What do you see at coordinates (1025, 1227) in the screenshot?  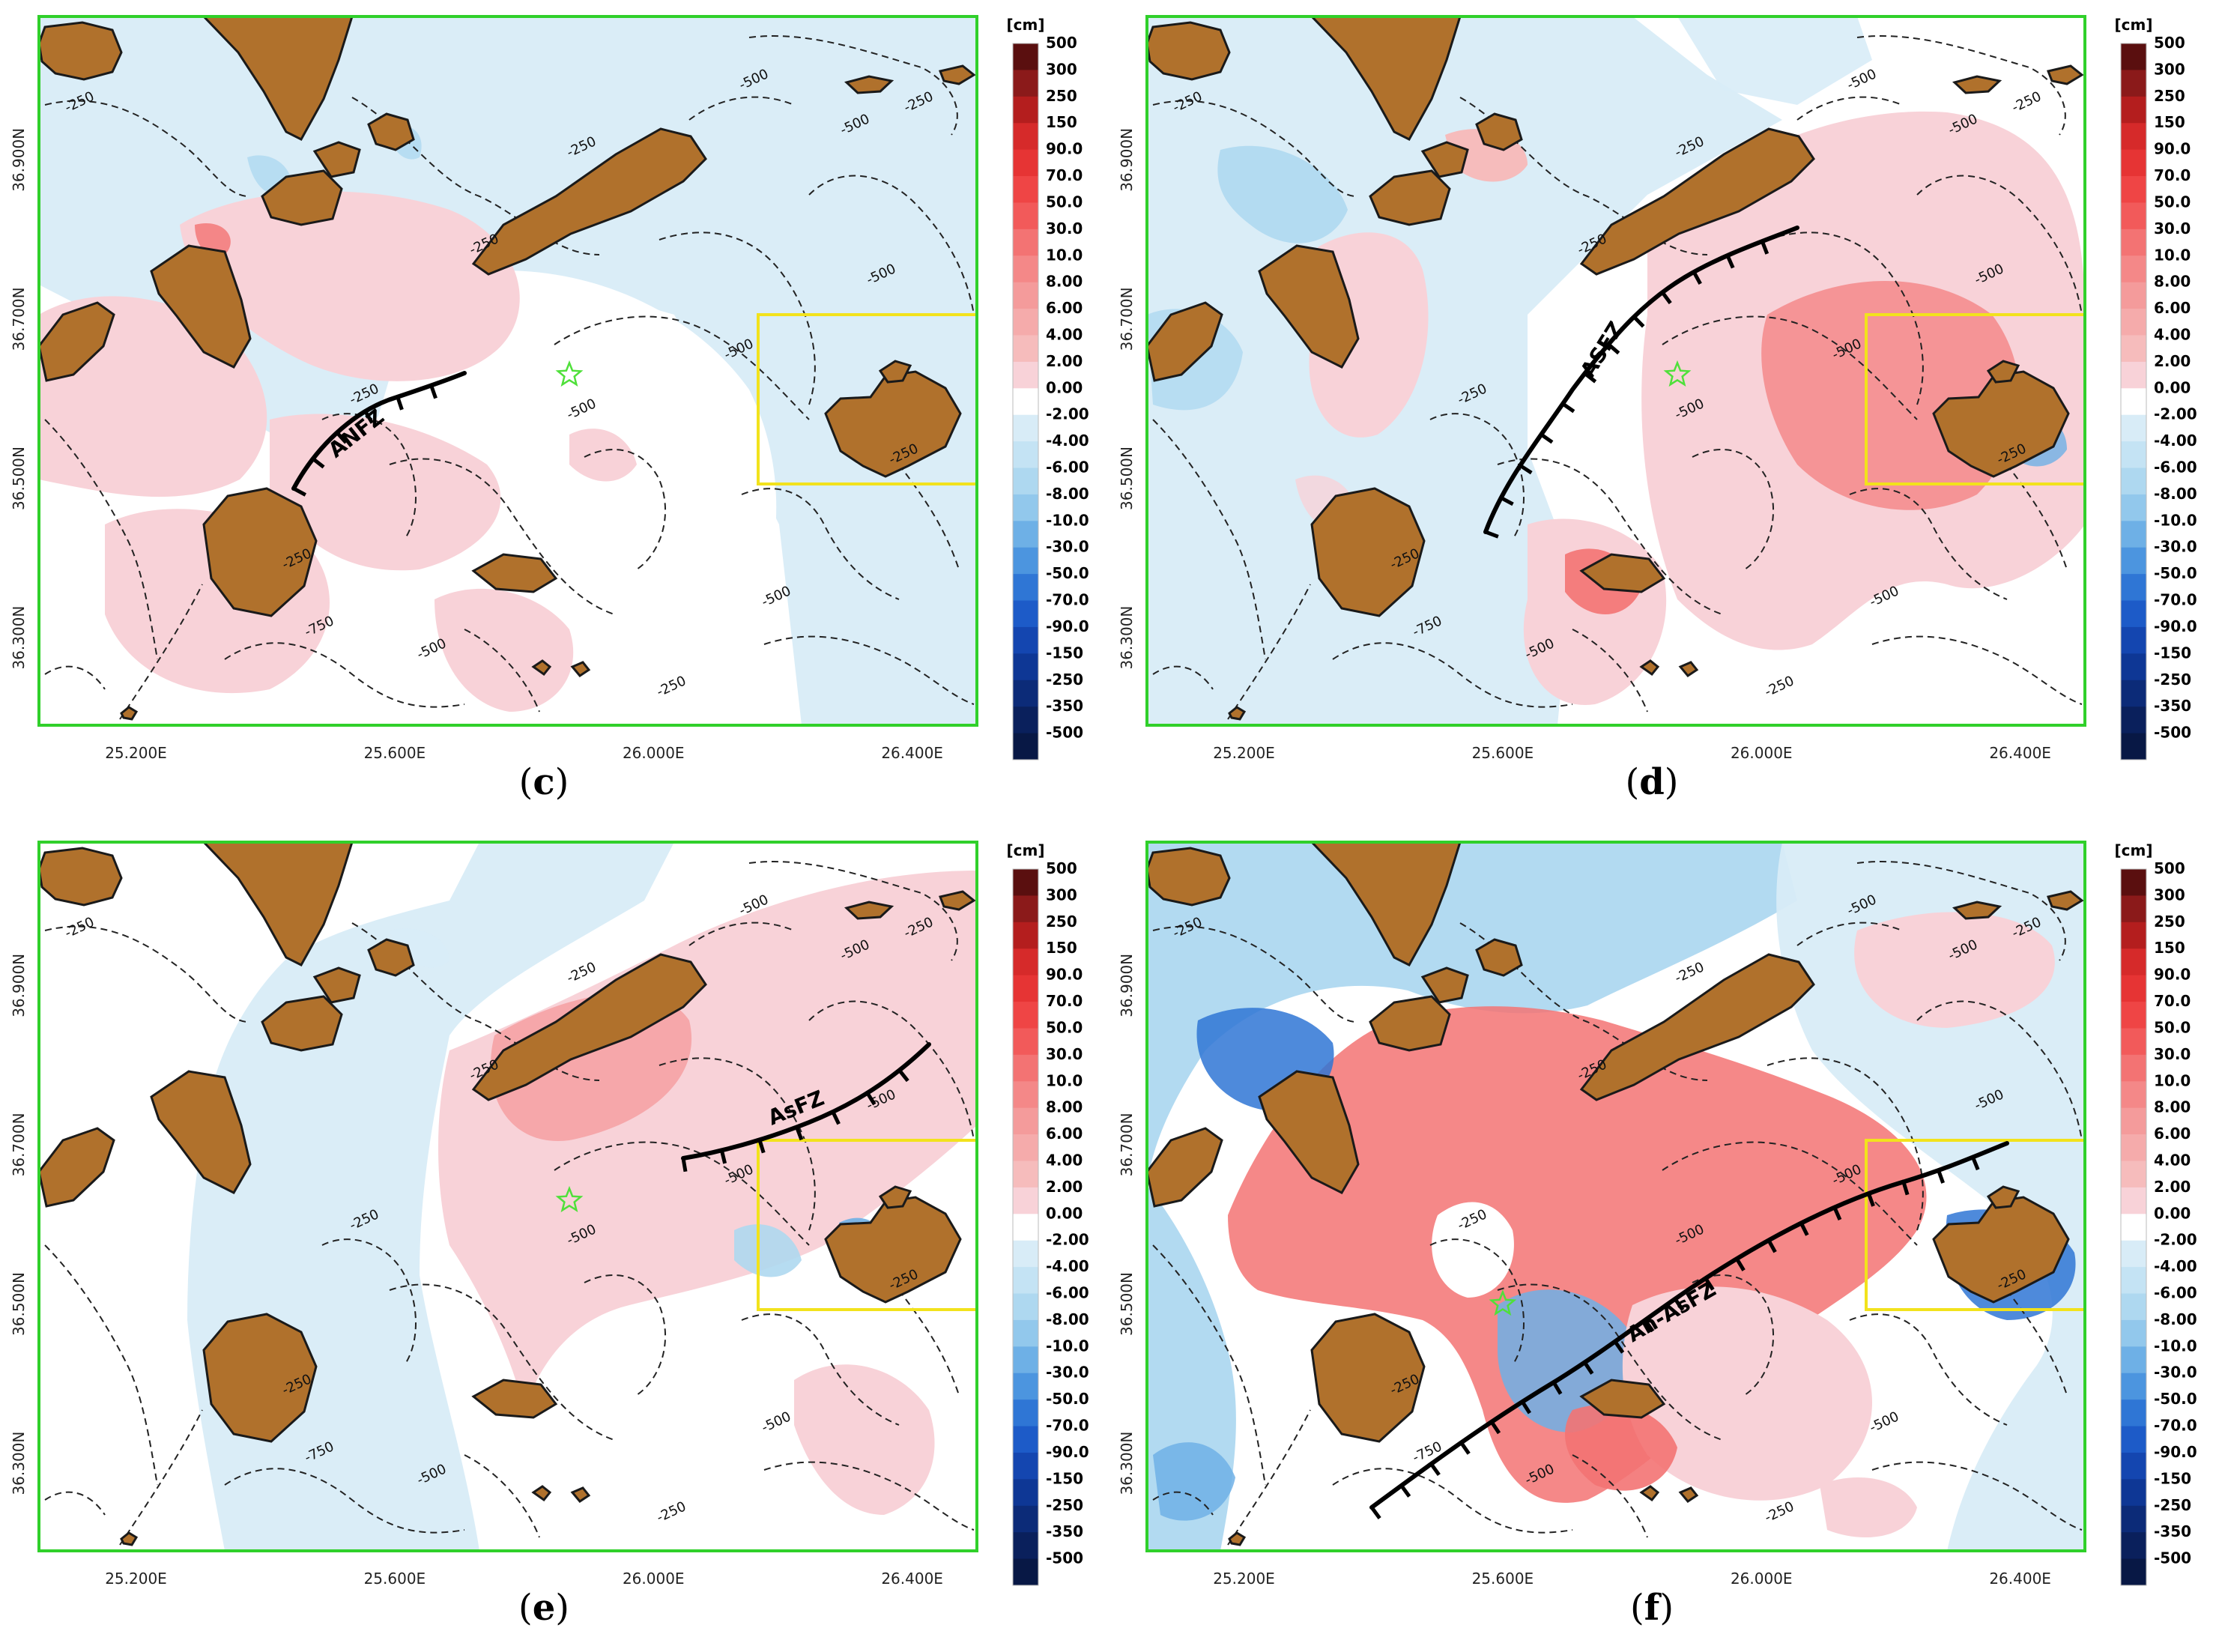 I see `colorbar-outline` at bounding box center [1025, 1227].